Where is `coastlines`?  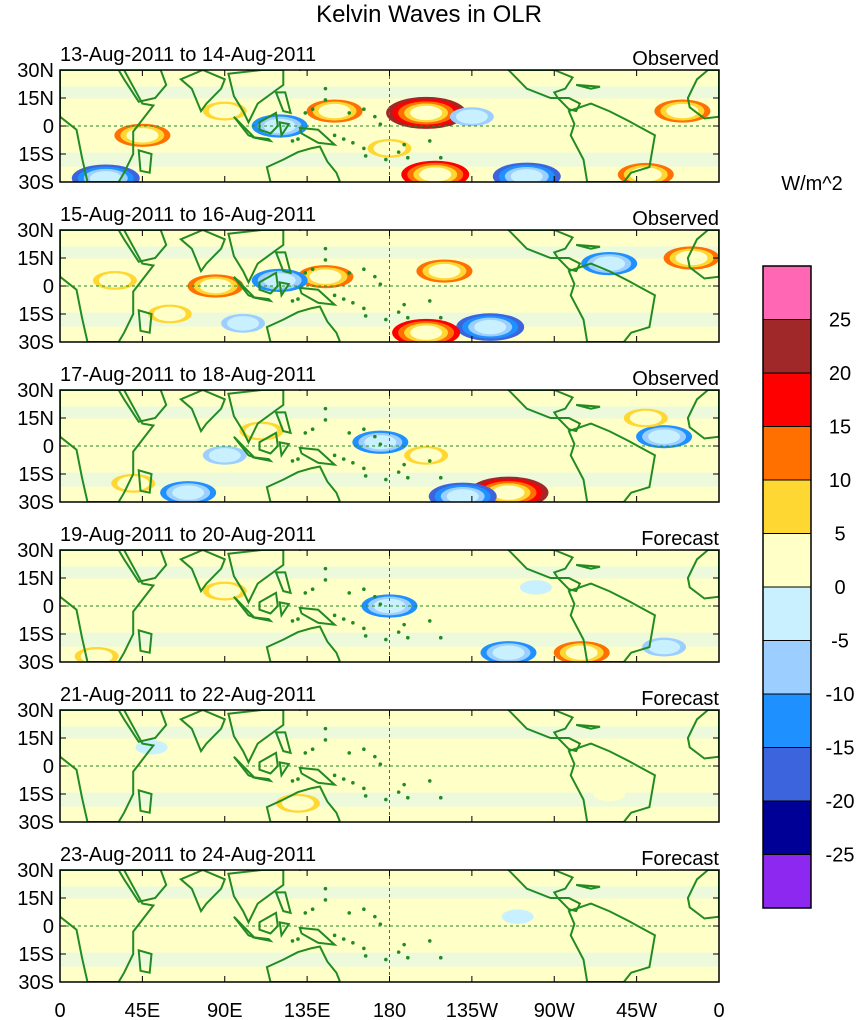 coastlines is located at coordinates (389, 766).